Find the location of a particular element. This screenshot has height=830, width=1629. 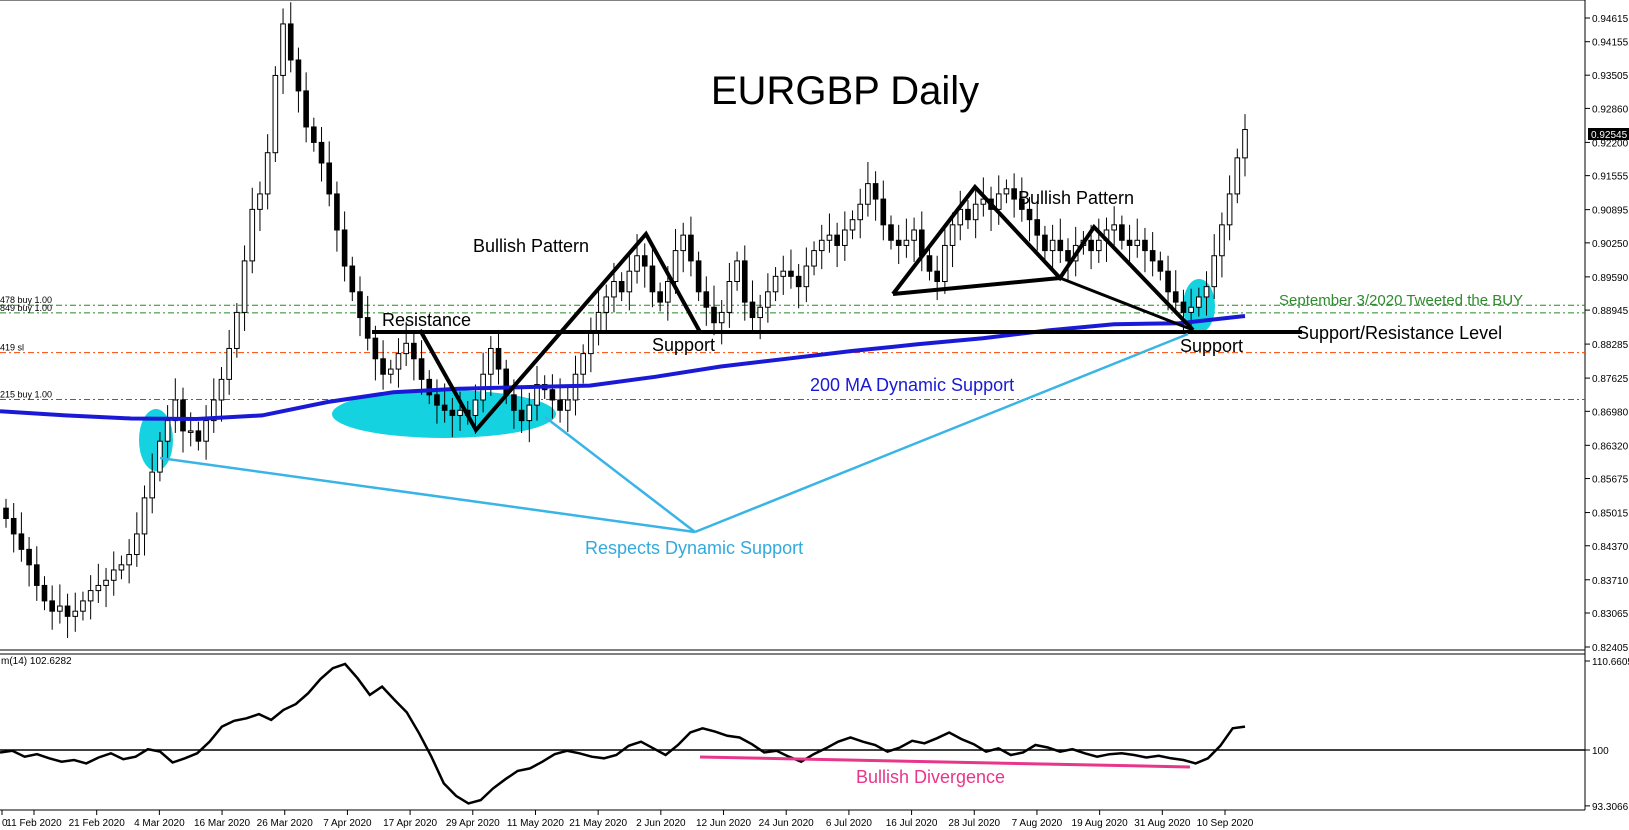

price-tick-label: 0.91555 is located at coordinates (1610, 177).